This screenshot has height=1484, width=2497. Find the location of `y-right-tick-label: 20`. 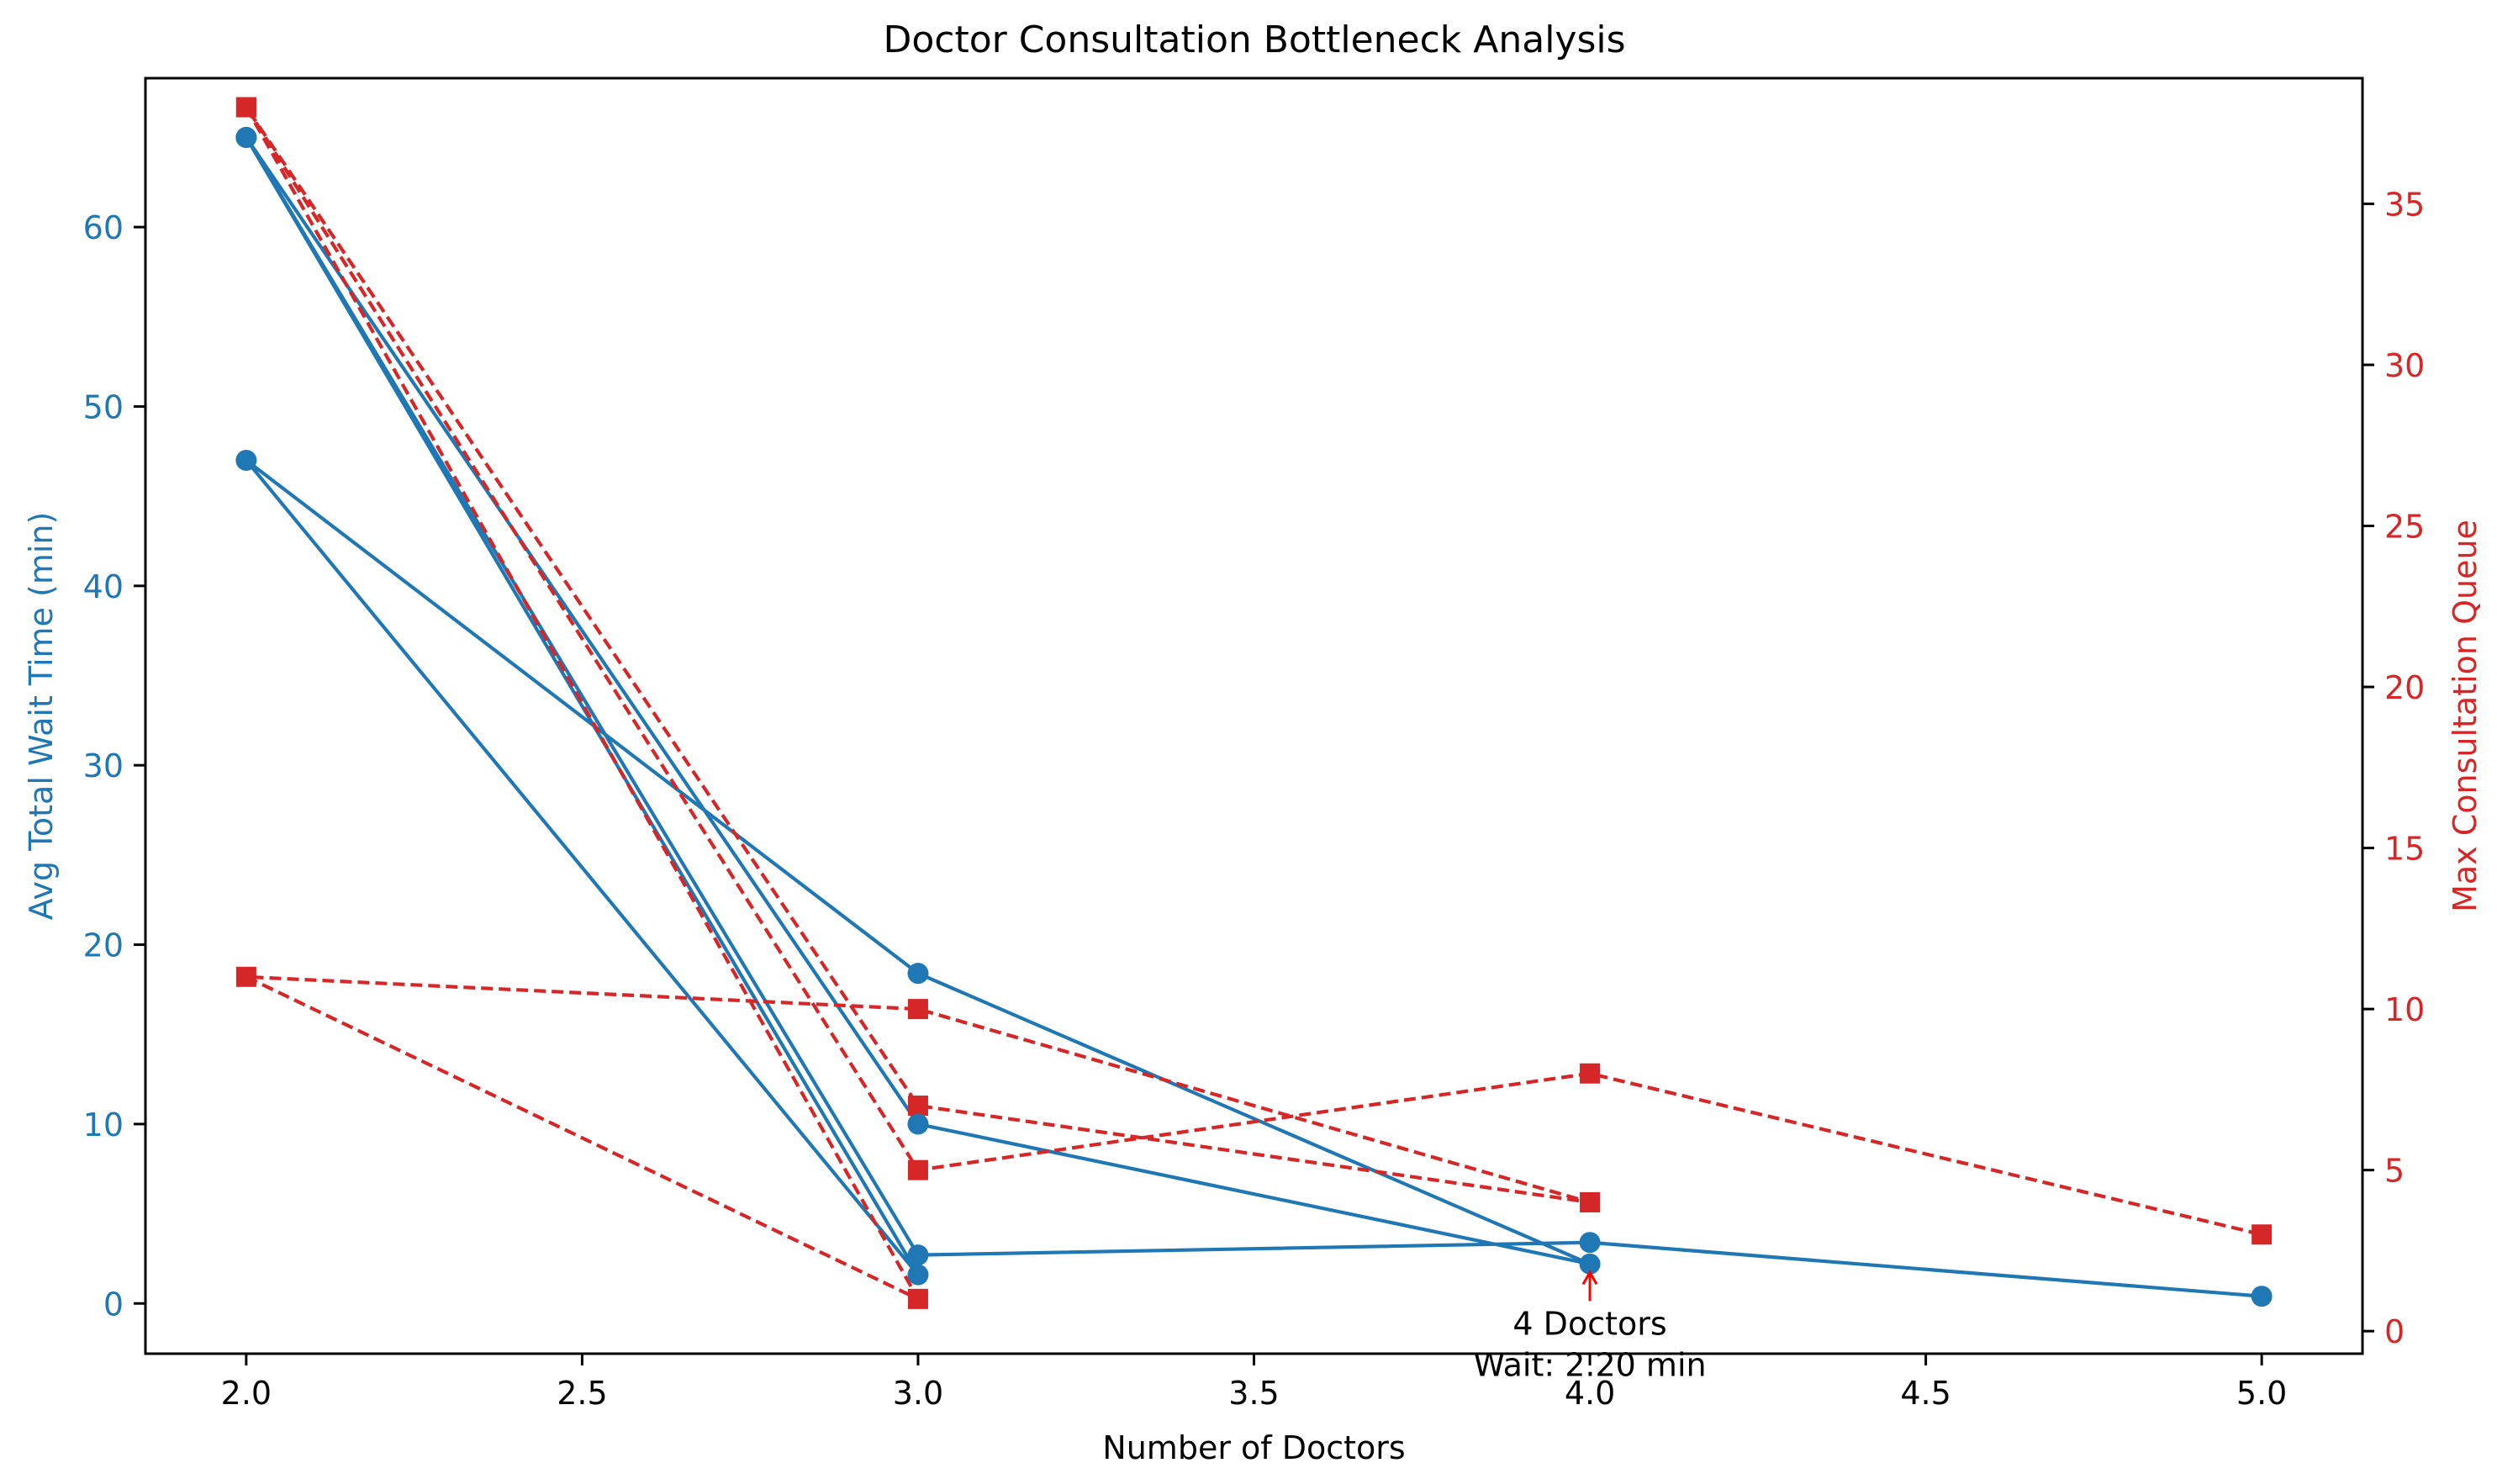

y-right-tick-label: 20 is located at coordinates (2404, 687).